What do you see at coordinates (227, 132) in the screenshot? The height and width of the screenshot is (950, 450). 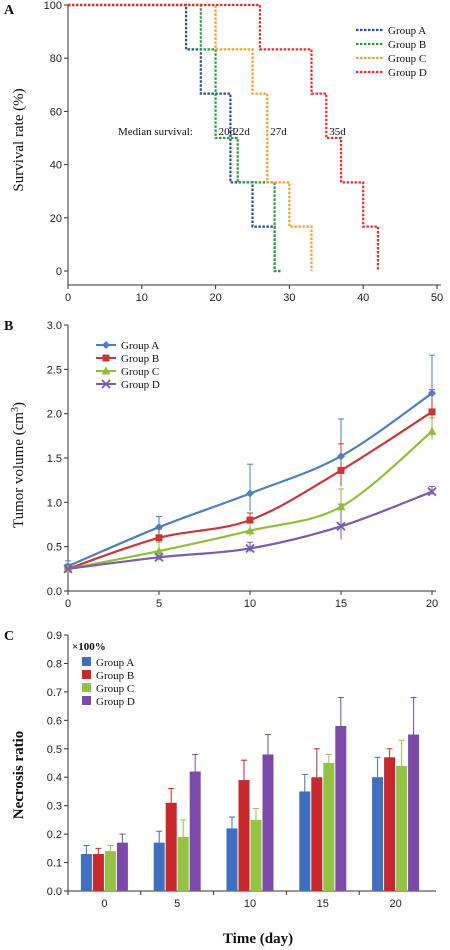 I see `panel-a-median-value: 20d` at bounding box center [227, 132].